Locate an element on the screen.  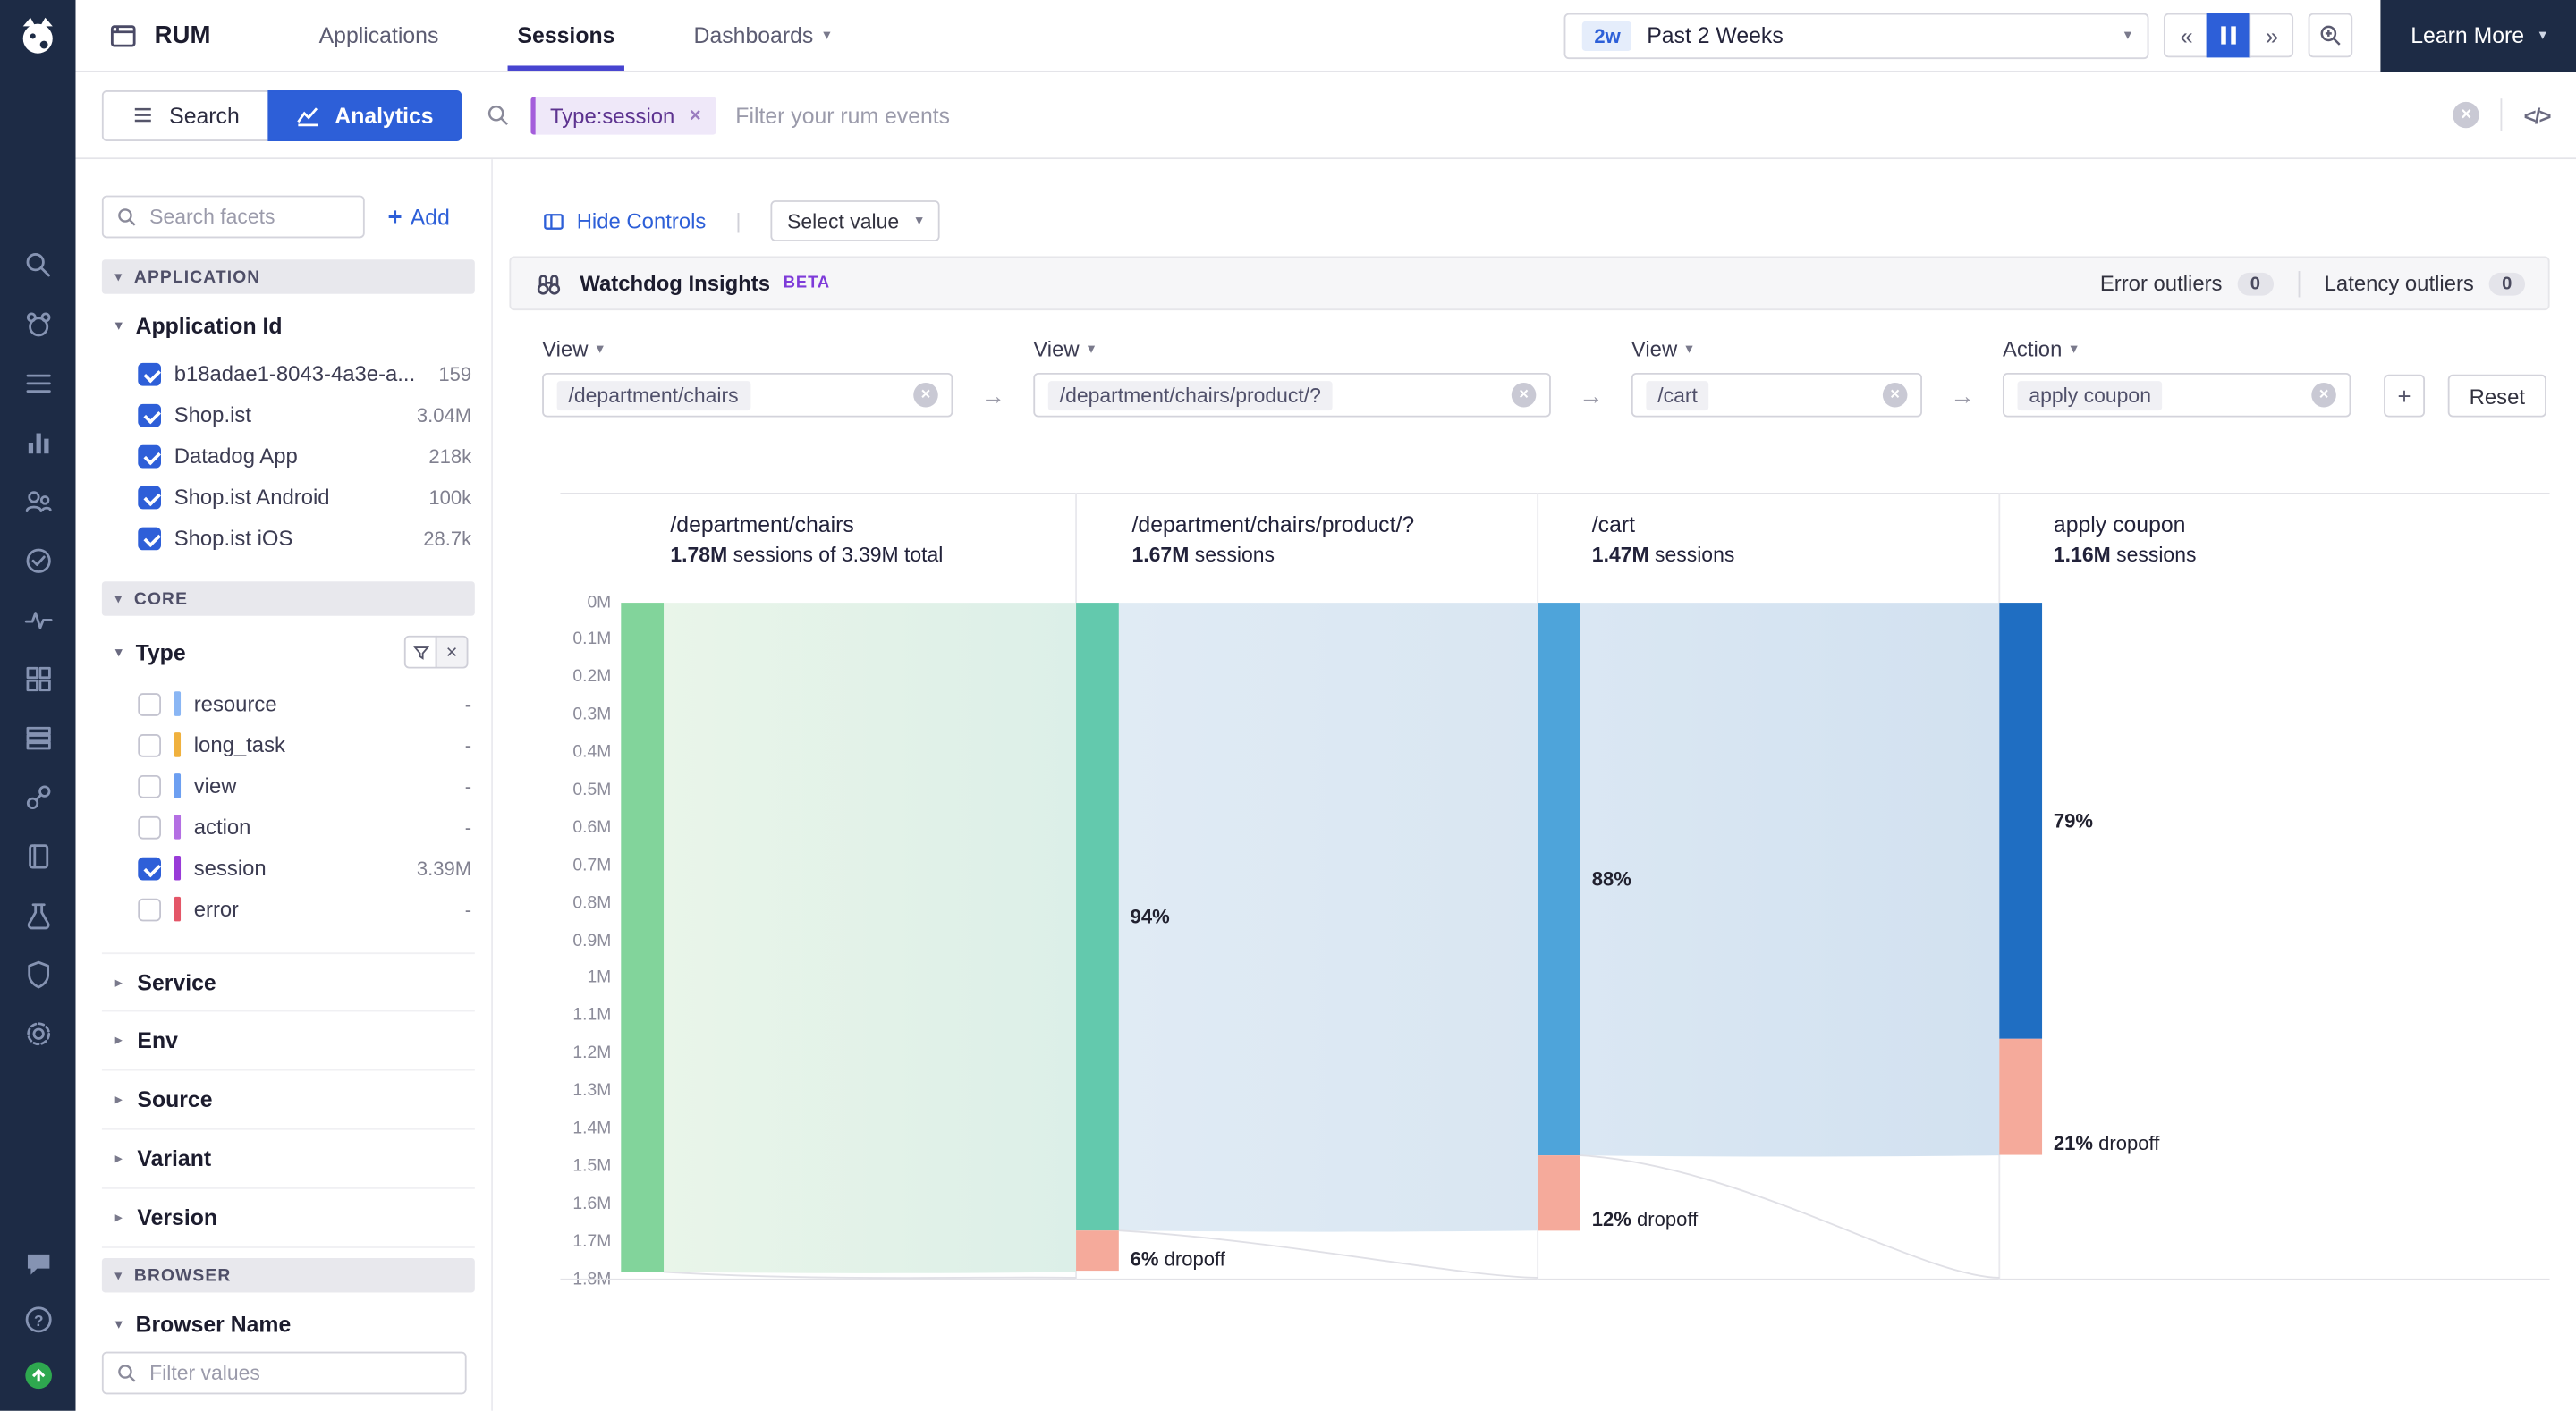
section-core: ▾ CORE is located at coordinates (288, 599).